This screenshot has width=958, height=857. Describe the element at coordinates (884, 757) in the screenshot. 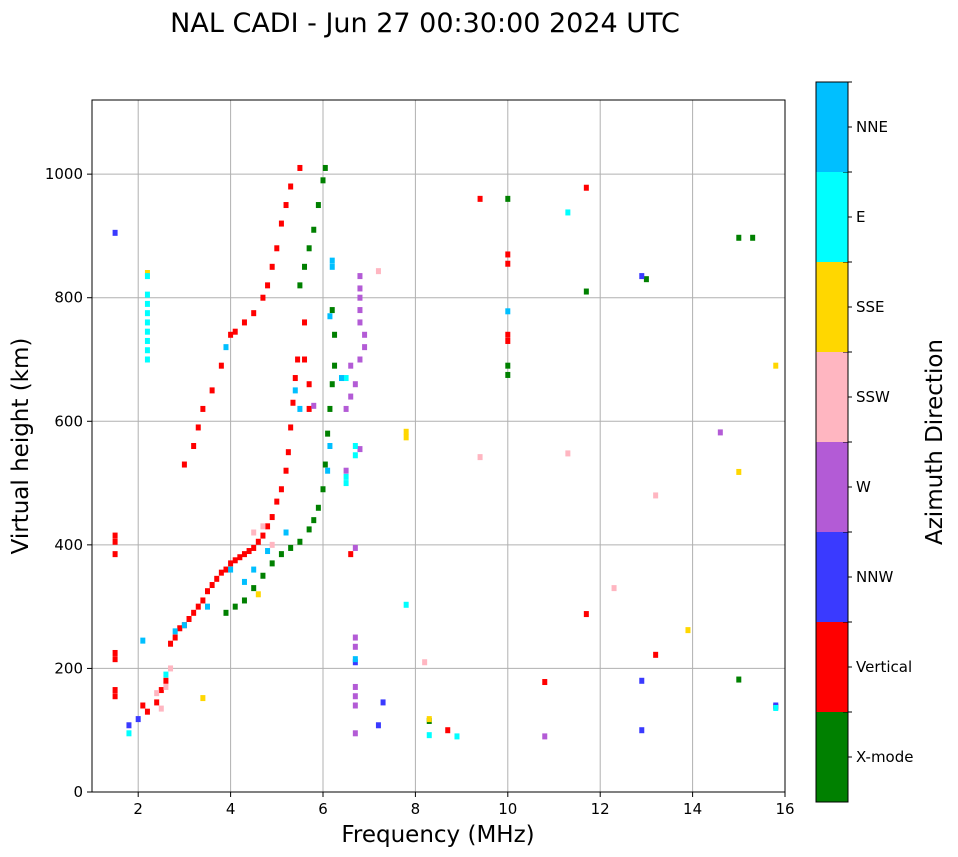

I see `colorbar-tick-label: X-mode` at that location.